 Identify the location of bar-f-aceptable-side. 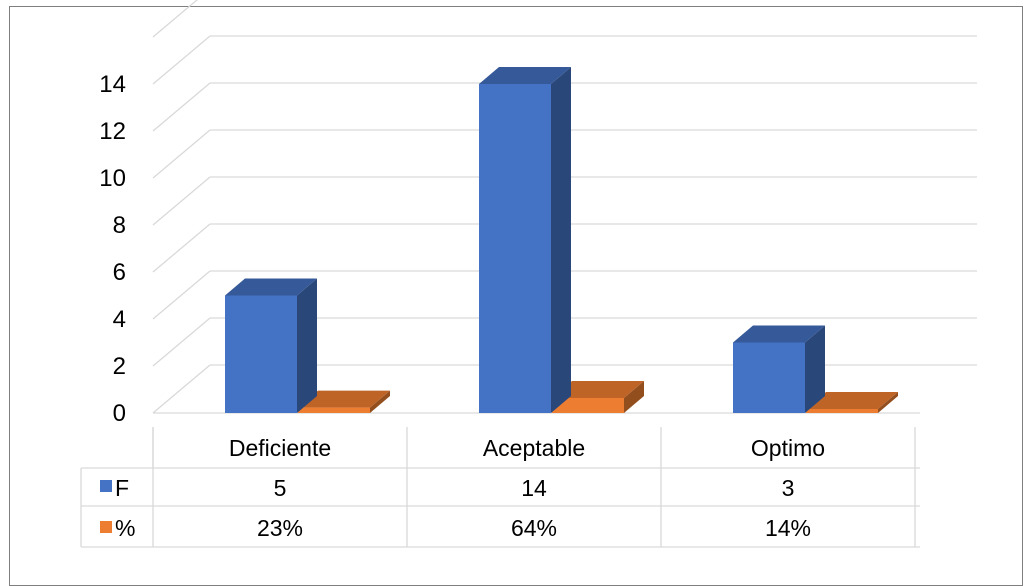
(561, 240).